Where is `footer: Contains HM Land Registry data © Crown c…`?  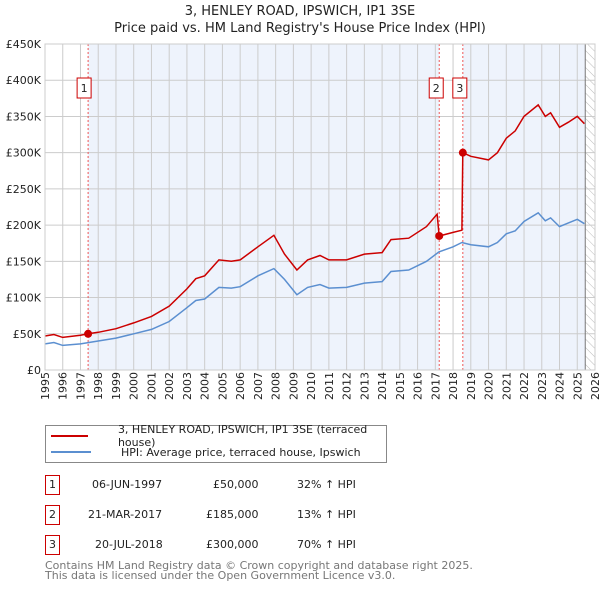 footer: Contains HM Land Registry data © Crown c… is located at coordinates (259, 570).